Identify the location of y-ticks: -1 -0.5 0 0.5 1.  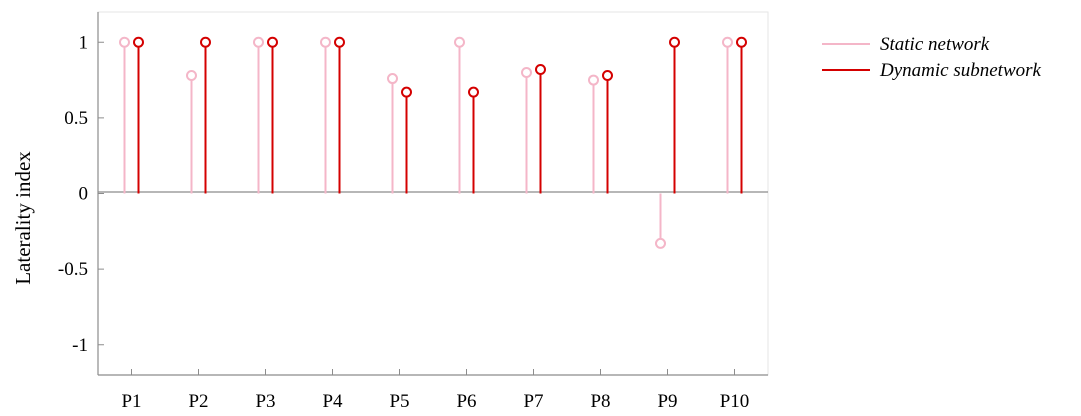
(81, 194).